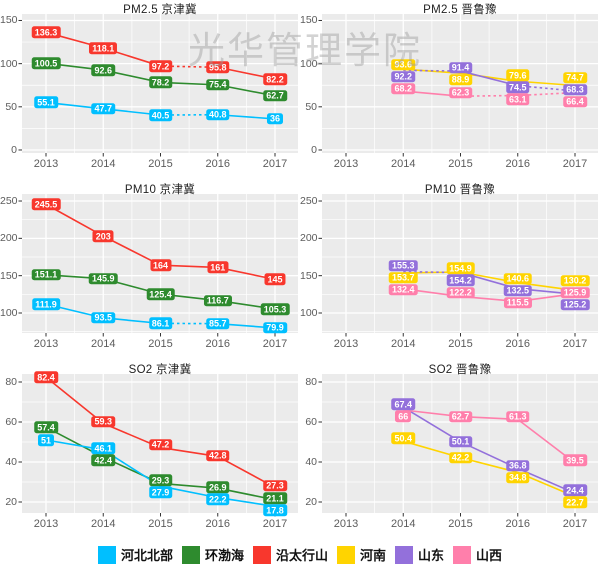 This screenshot has height=569, width=600. I want to click on data-point-label: 59.3, so click(103, 422).